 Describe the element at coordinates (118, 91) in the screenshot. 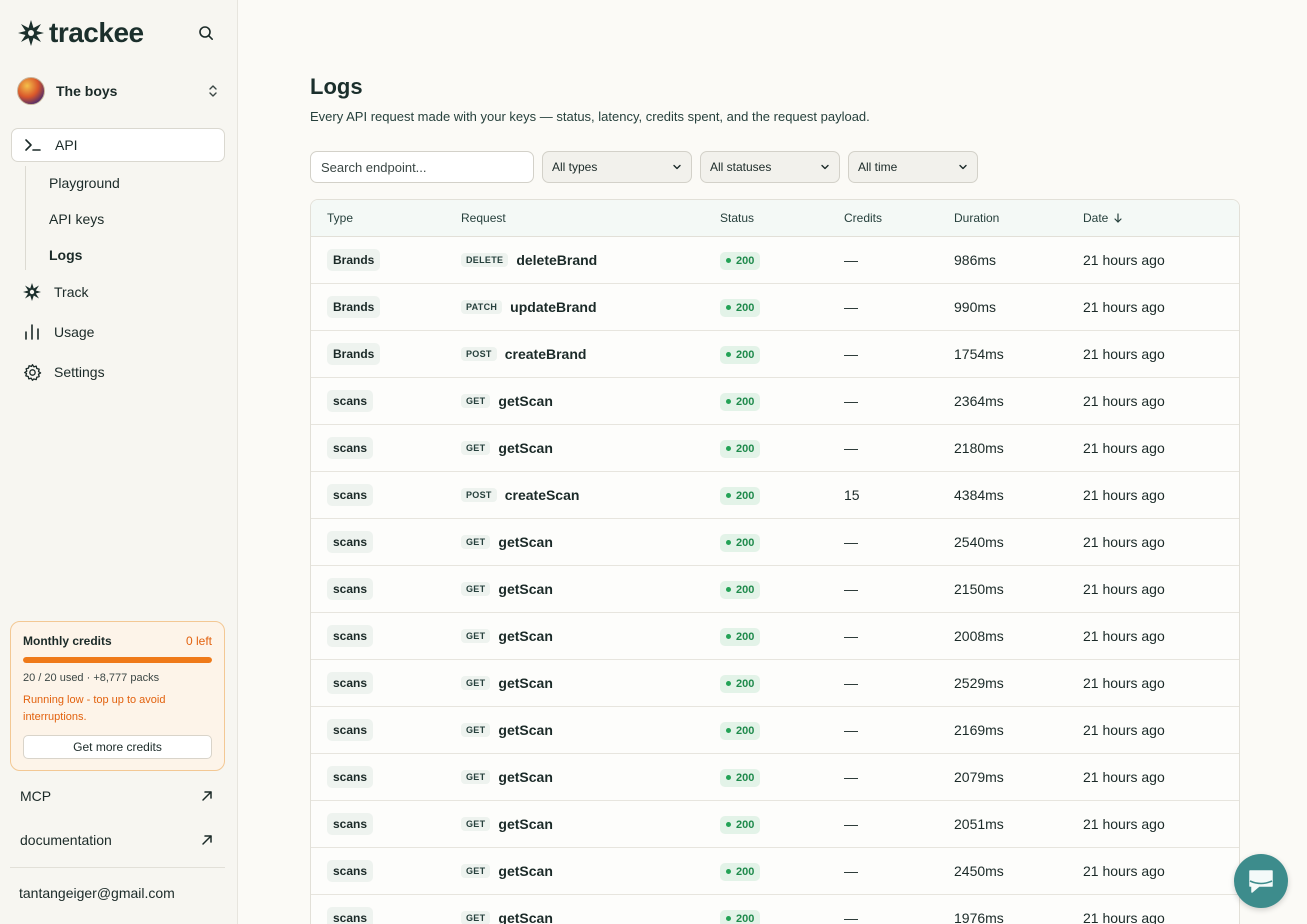

I see `workspace-switcher: The boys` at that location.